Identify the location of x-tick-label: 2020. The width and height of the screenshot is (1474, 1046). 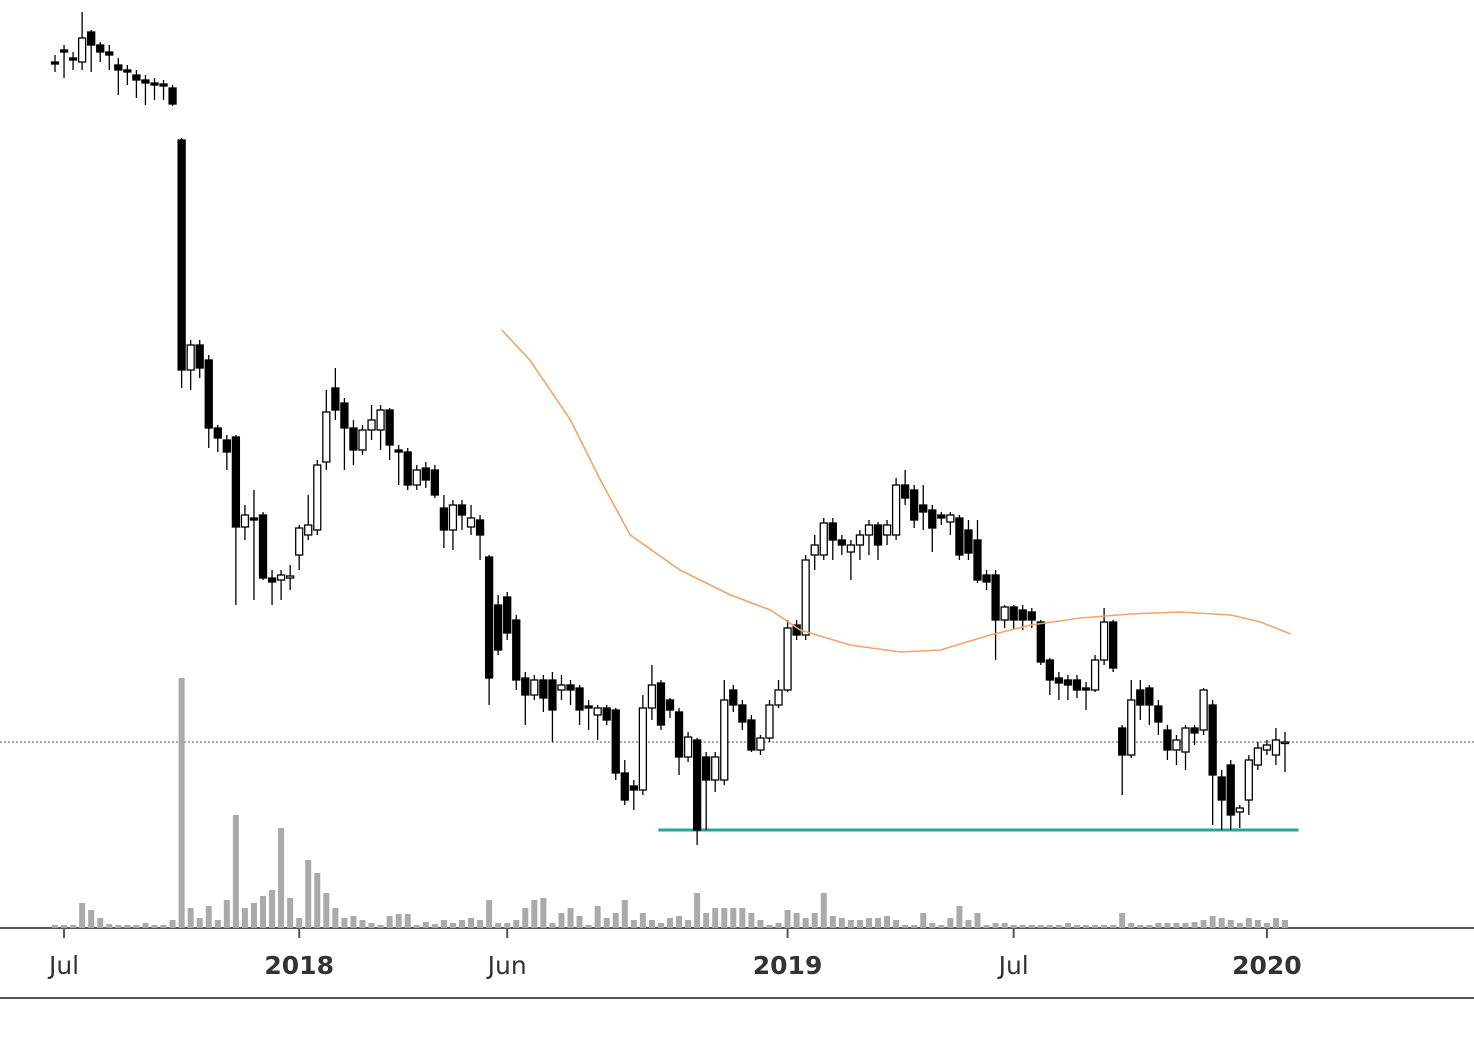
(1267, 965).